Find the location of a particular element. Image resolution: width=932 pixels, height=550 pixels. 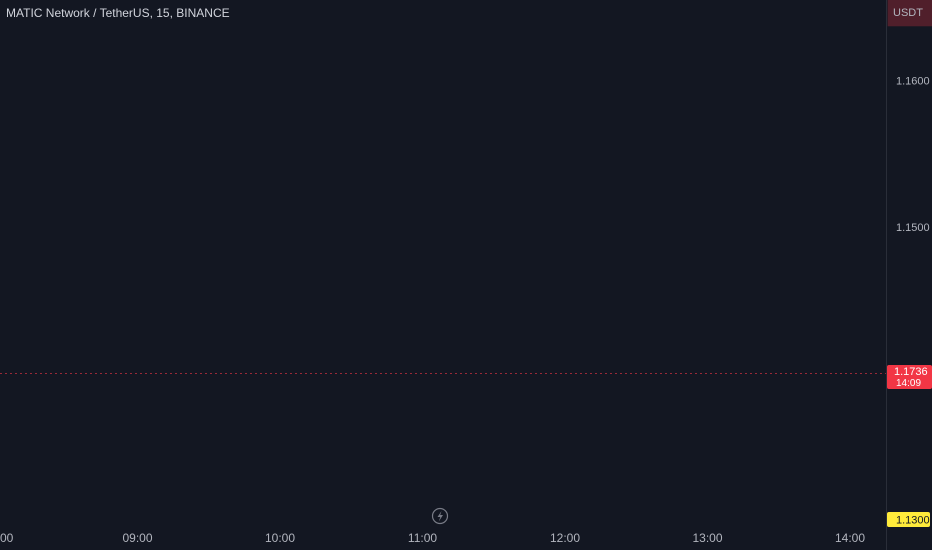

position-layer is located at coordinates (909, 13).